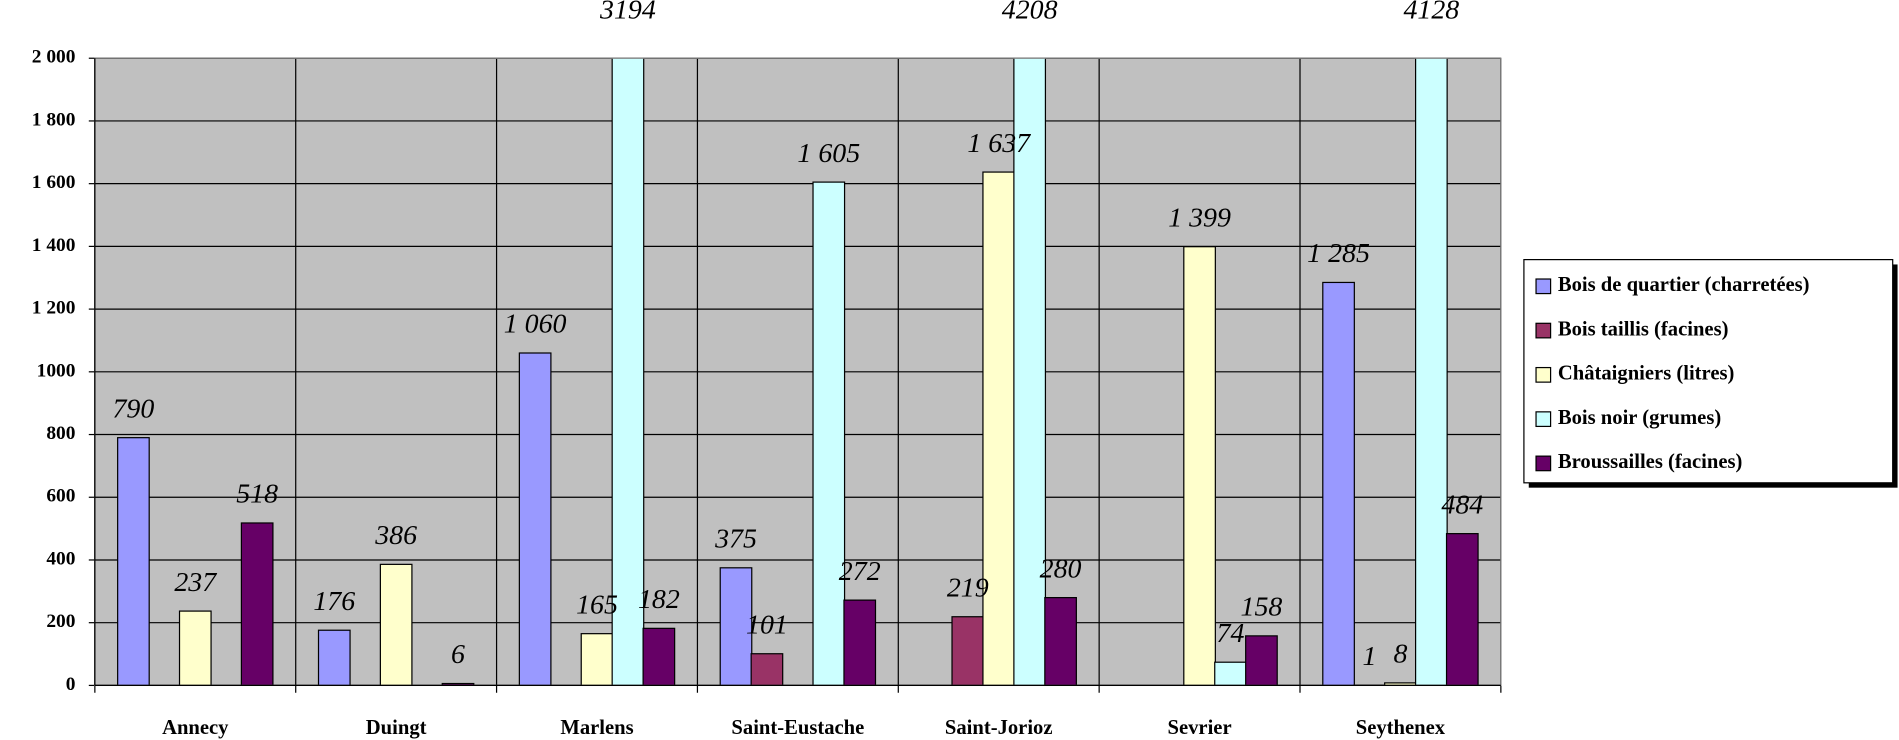  Describe the element at coordinates (195, 728) in the screenshot. I see `x-tick-label: Annecy` at that location.